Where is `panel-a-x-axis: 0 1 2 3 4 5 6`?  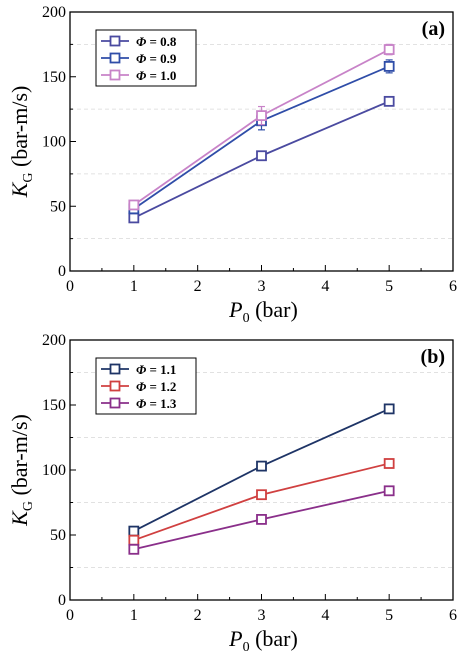 panel-a-x-axis: 0 1 2 3 4 5 6 is located at coordinates (261, 280).